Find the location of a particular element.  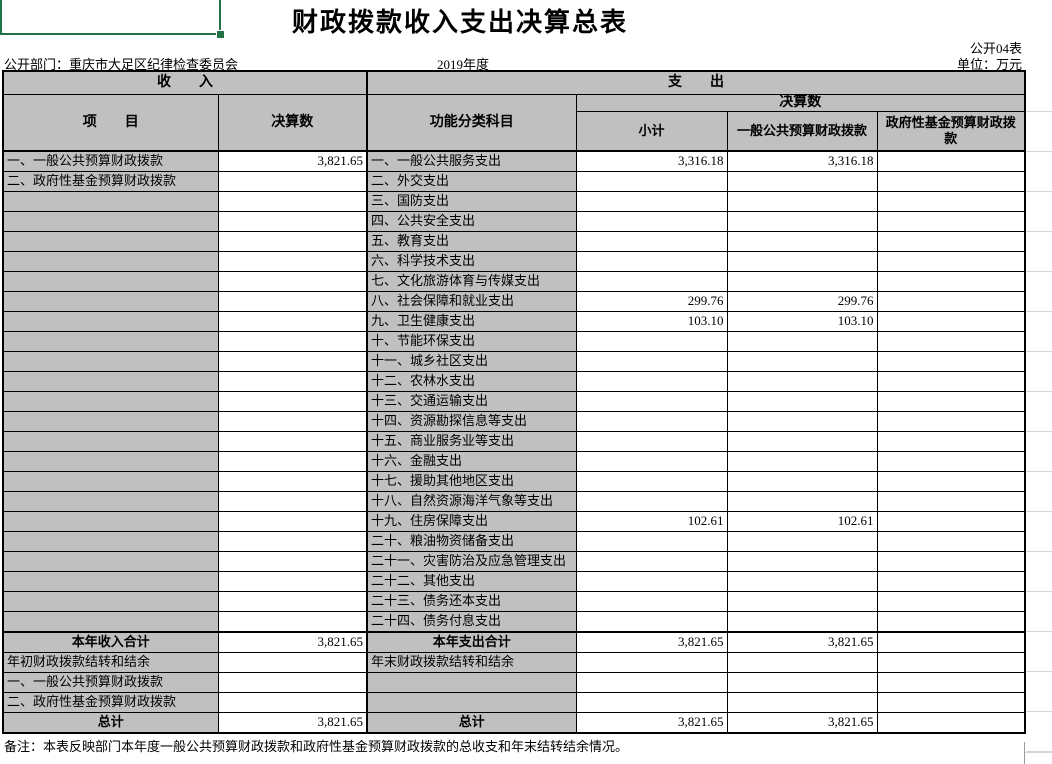

subtotal-cell: 3,316.18 is located at coordinates (651, 161).